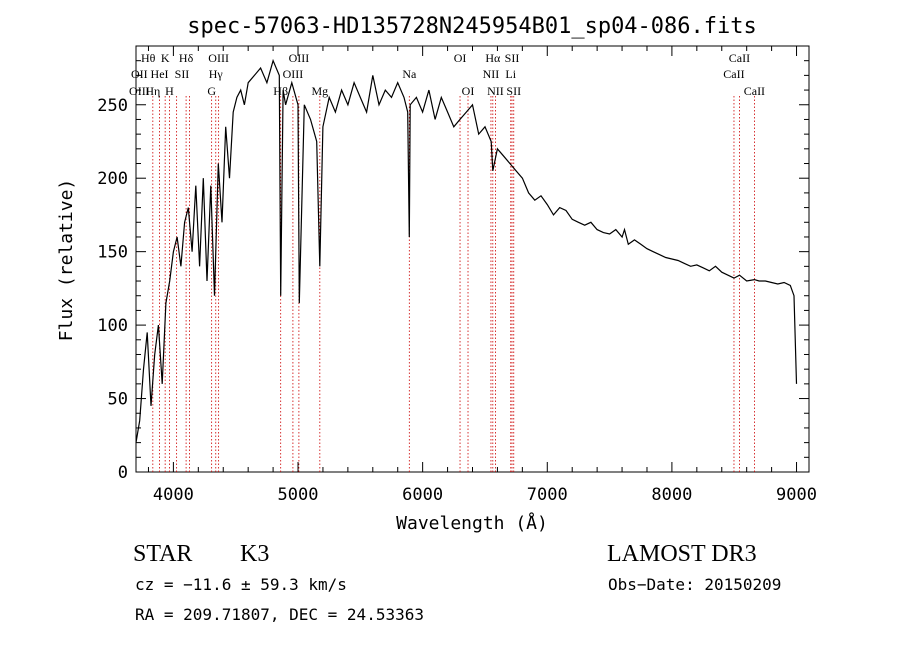 The width and height of the screenshot is (900, 649). What do you see at coordinates (173, 495) in the screenshot?
I see `x-tick-label: 4000` at bounding box center [173, 495].